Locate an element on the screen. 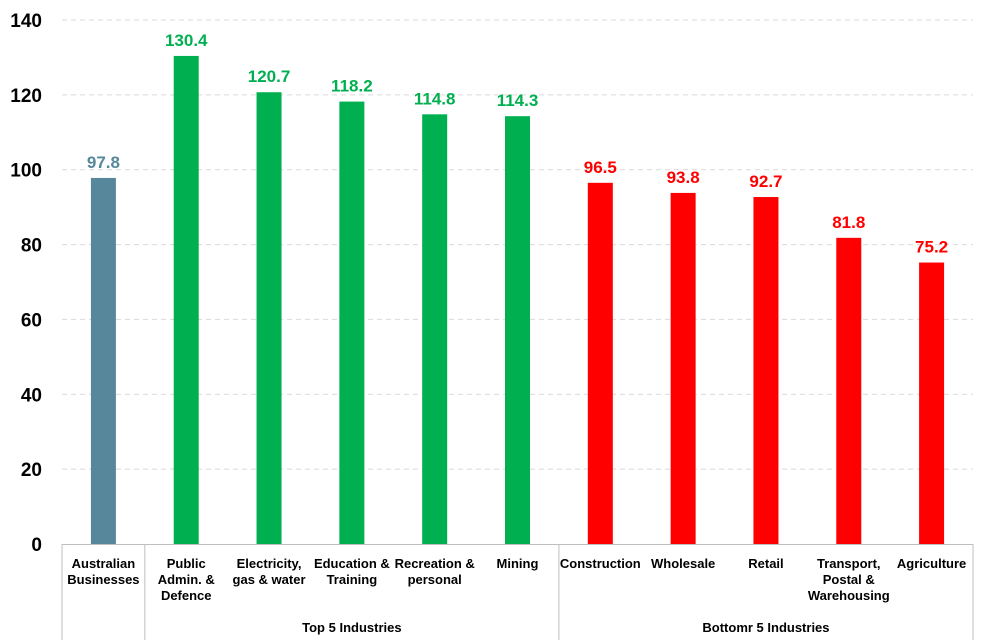 The width and height of the screenshot is (988, 644). category-label-line: Mining is located at coordinates (518, 563).